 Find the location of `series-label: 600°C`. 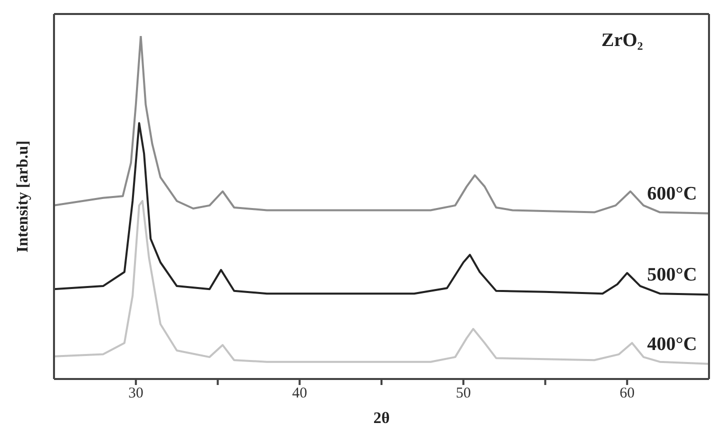

series-label: 600°C is located at coordinates (672, 193).